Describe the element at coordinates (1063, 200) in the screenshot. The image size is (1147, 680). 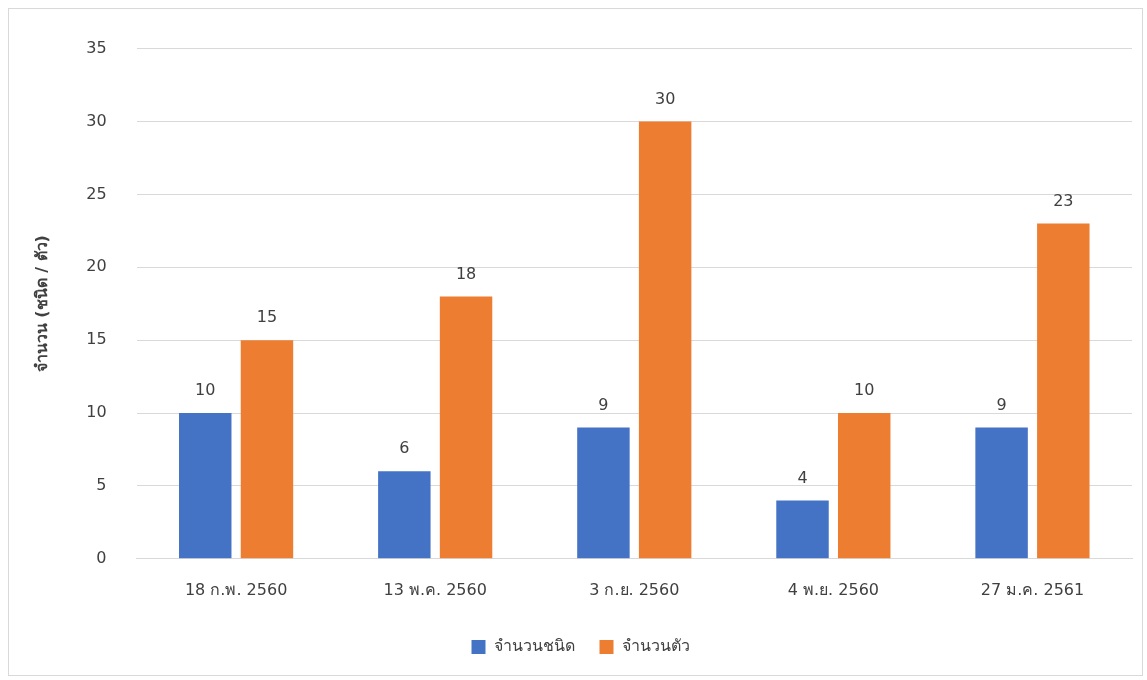
I see `data-label: 23` at that location.